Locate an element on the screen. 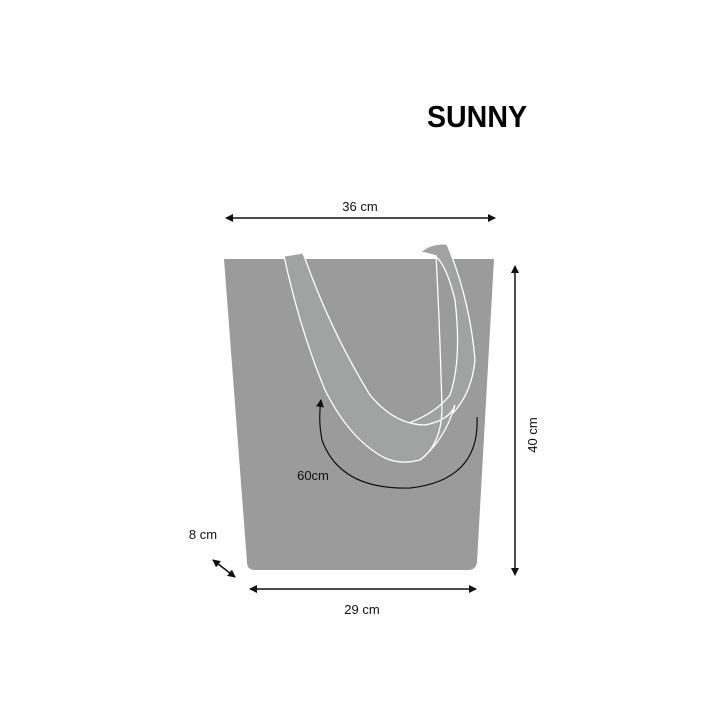 This screenshot has width=720, height=720. product-title: SUNNY is located at coordinates (477, 116).